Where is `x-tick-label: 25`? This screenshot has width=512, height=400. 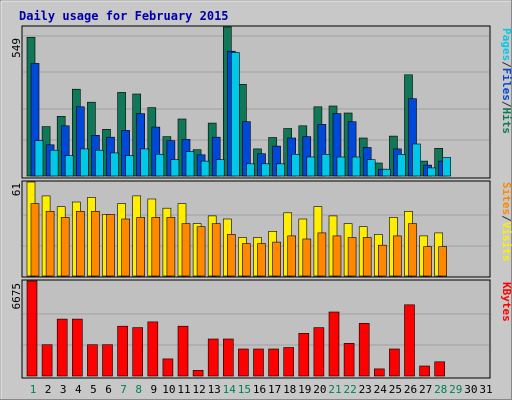 x-tick-label: 25 is located at coordinates (395, 389).